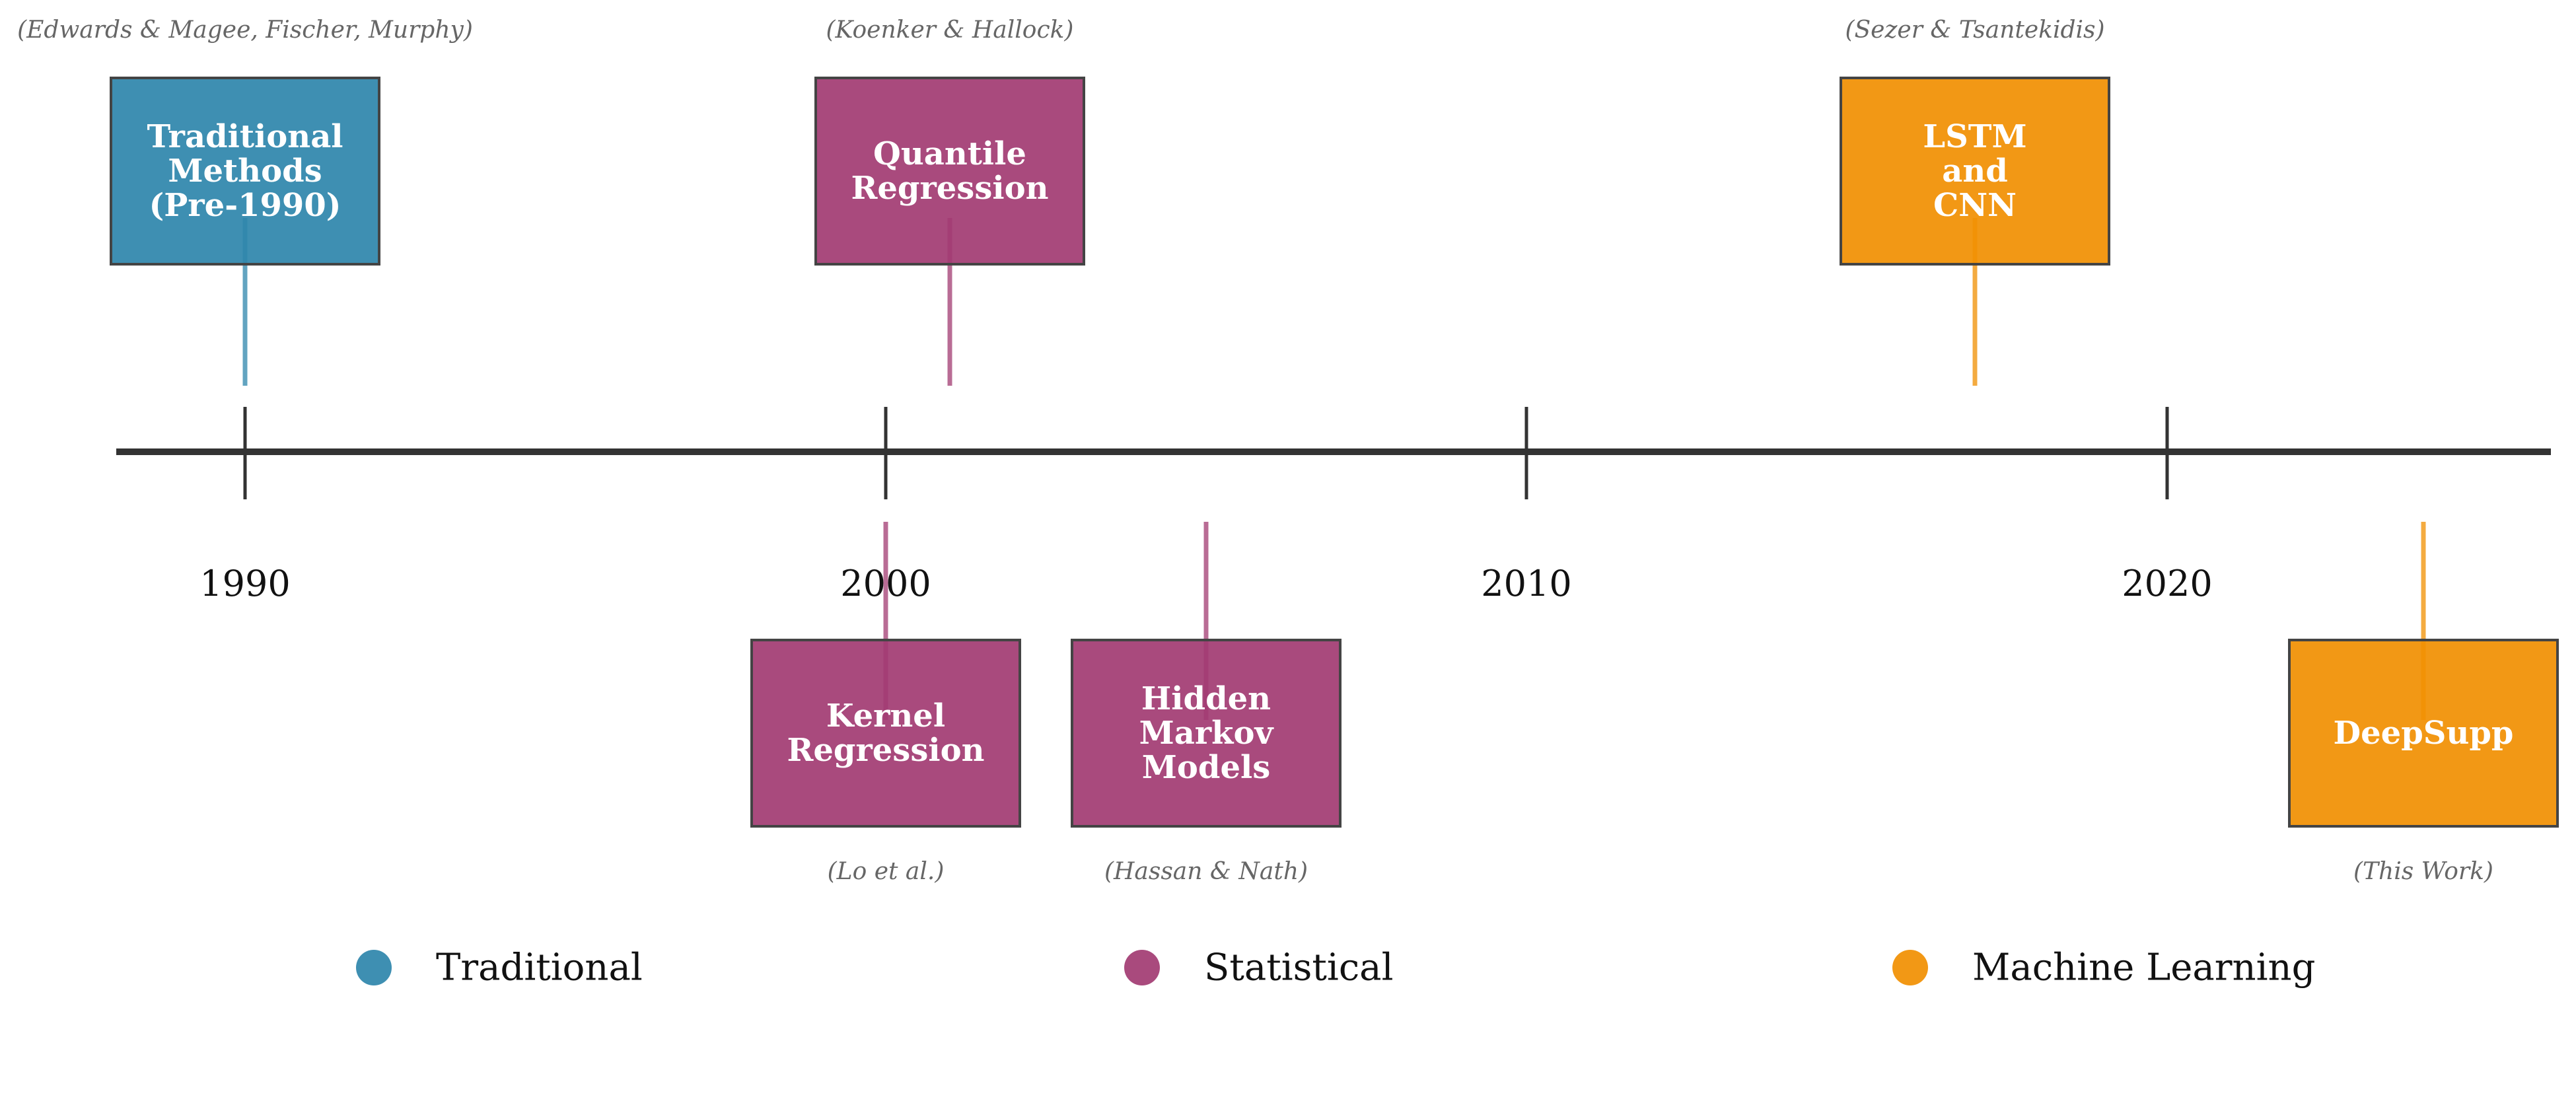 This screenshot has width=2576, height=1107. What do you see at coordinates (886, 715) in the screenshot?
I see `event-label: Kernel` at bounding box center [886, 715].